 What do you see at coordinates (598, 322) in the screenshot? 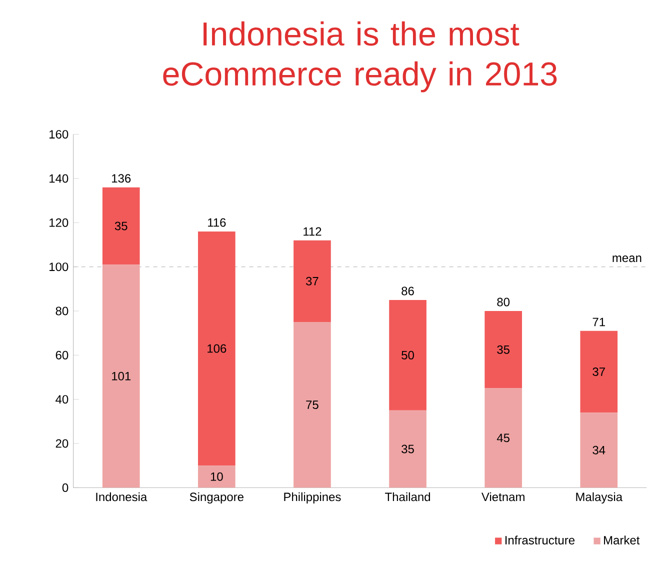
I see `total-label: 71` at bounding box center [598, 322].